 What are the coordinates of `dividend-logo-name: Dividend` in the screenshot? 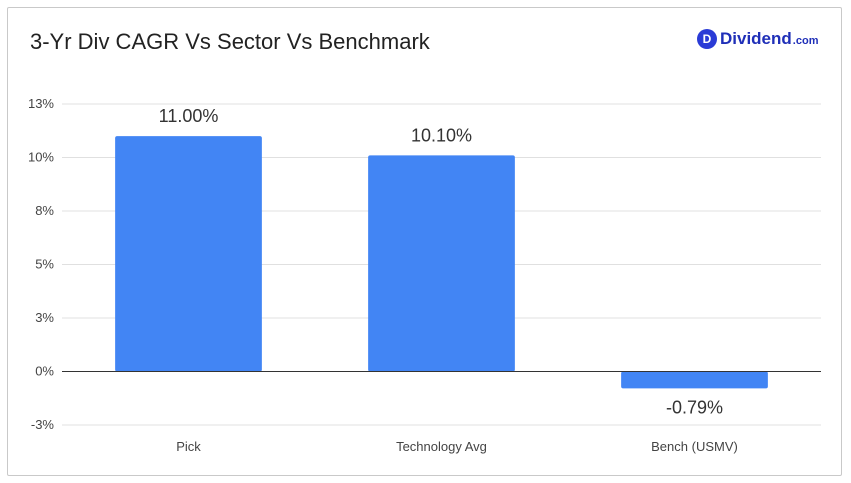 It's located at (756, 38).